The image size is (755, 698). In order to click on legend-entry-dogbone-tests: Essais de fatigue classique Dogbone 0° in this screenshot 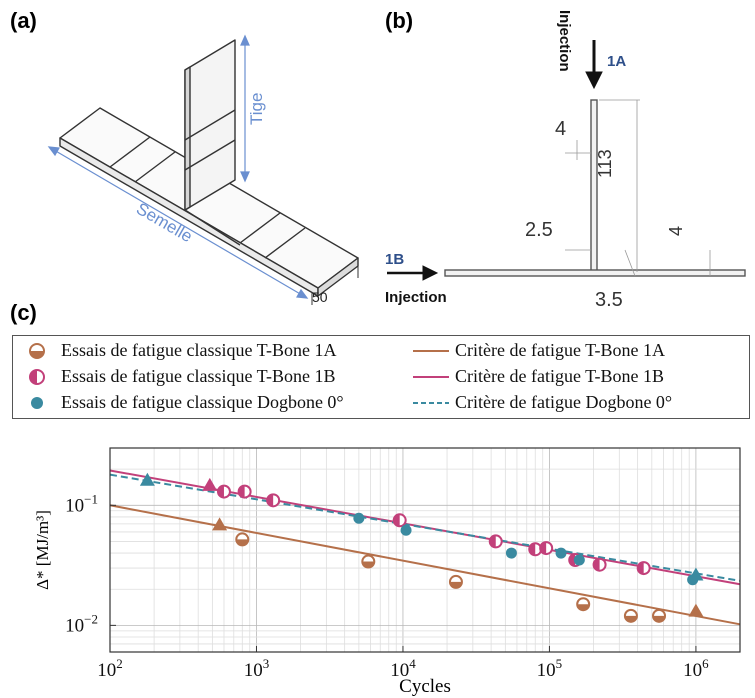, I will do `click(180, 402)`.